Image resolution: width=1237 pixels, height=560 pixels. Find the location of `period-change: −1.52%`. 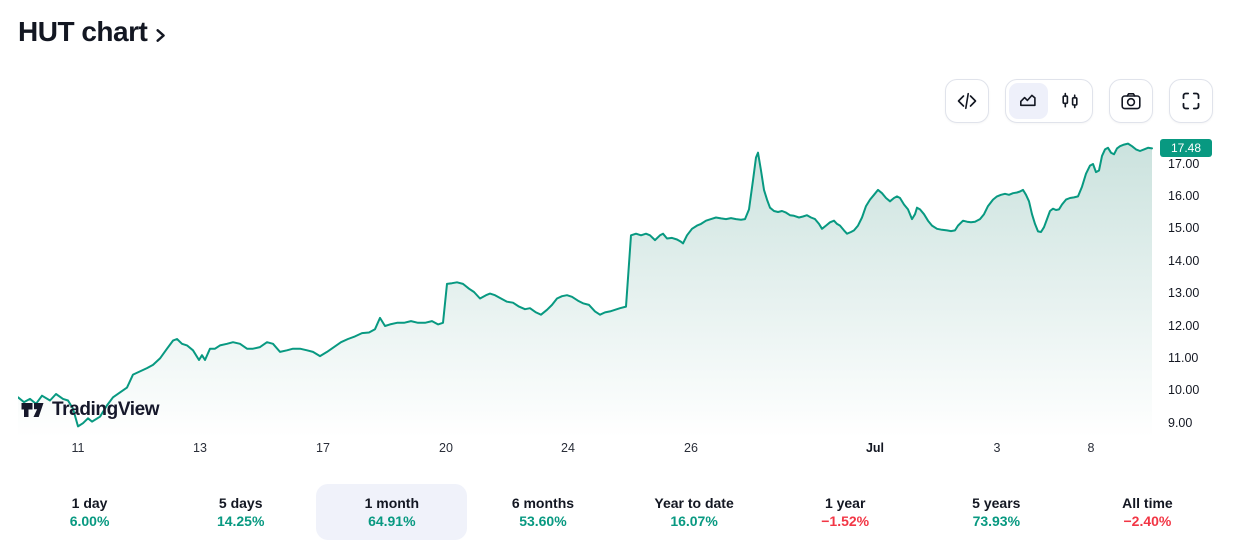

period-change: −1.52% is located at coordinates (845, 521).